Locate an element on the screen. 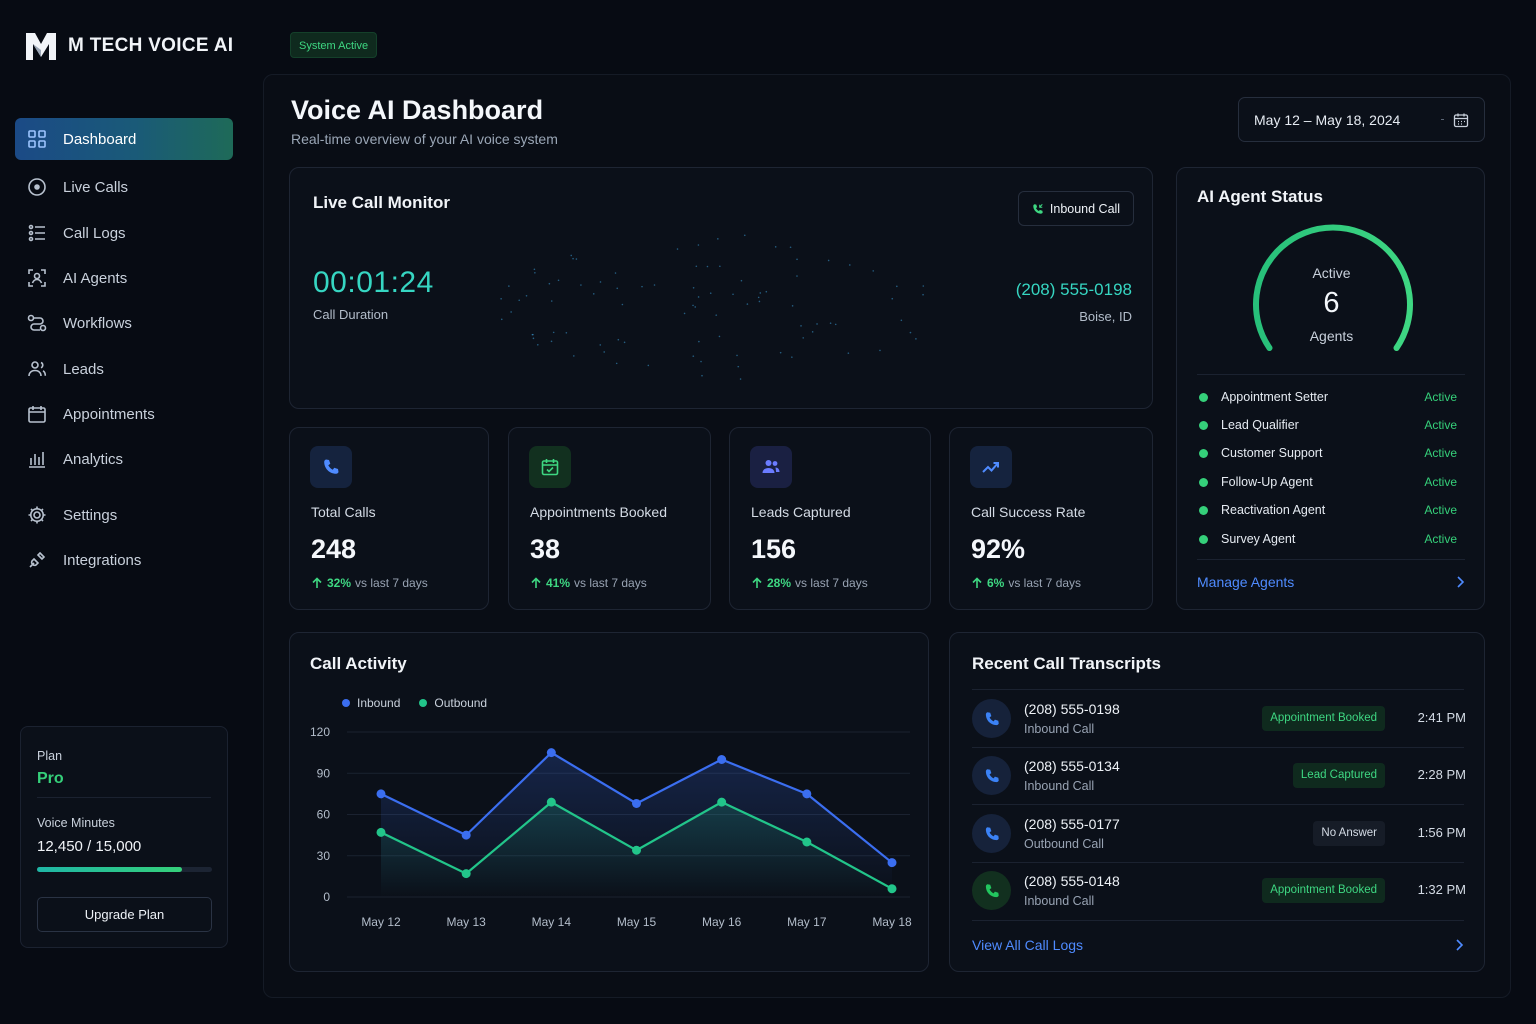  x-tick-label: May 18 is located at coordinates (892, 922).